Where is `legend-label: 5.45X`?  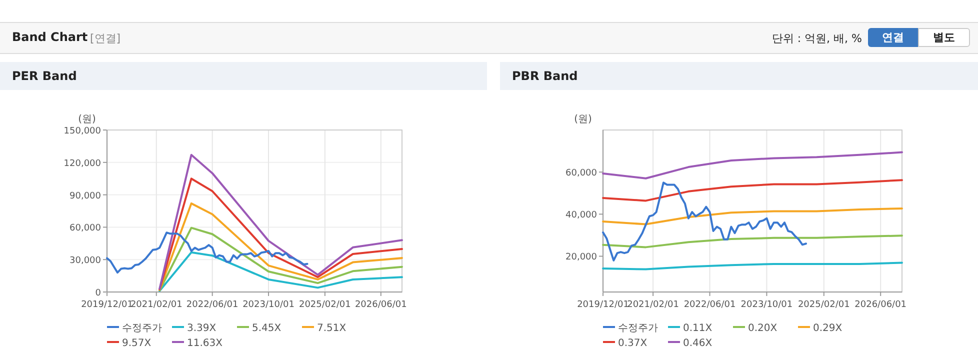
legend-label: 5.45X is located at coordinates (267, 328).